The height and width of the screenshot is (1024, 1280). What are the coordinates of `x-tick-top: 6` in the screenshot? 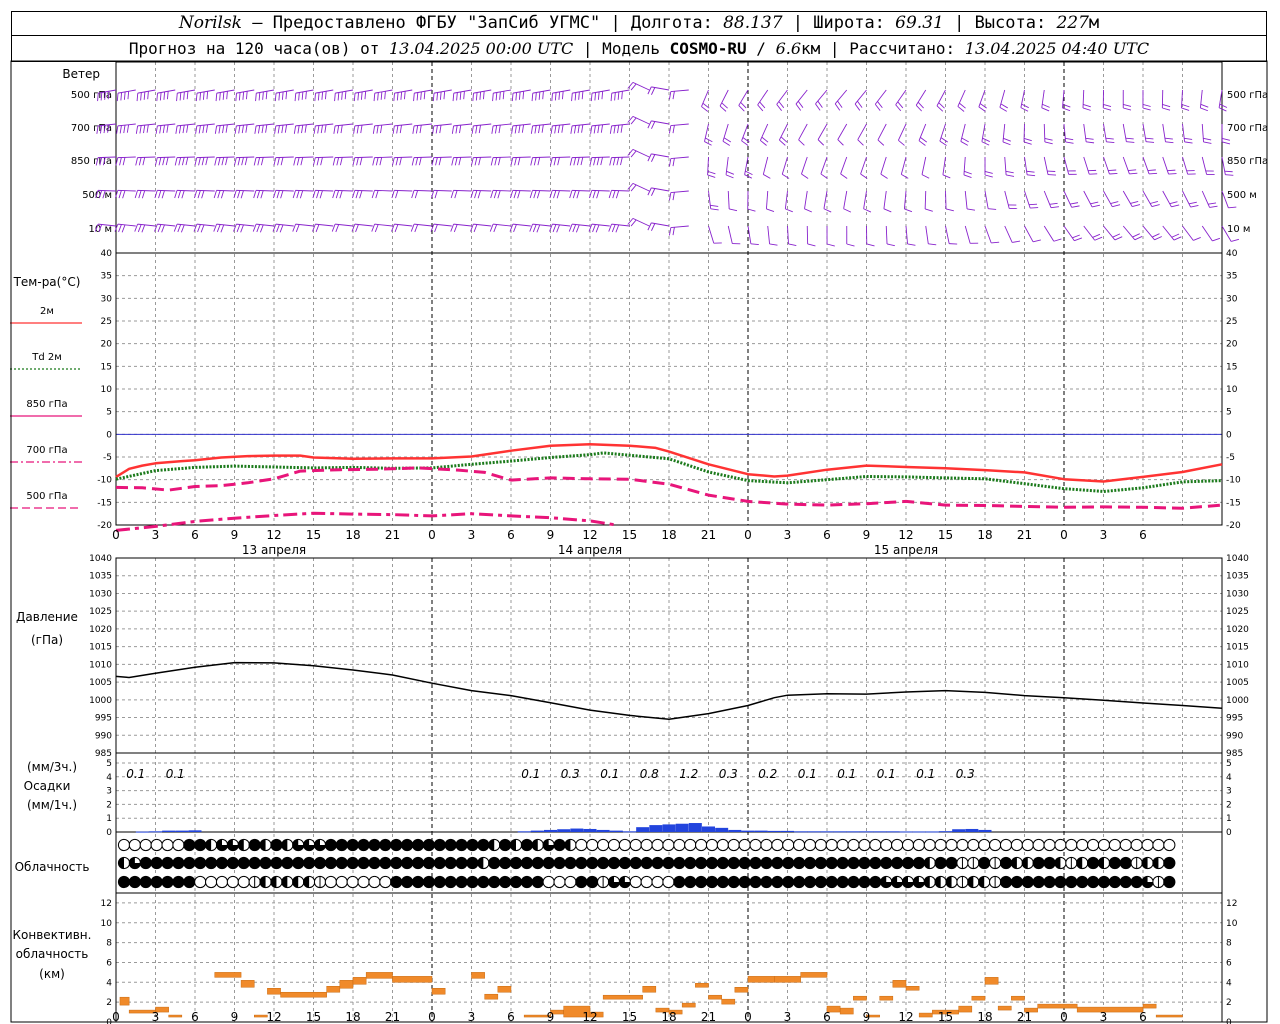 It's located at (1143, 535).